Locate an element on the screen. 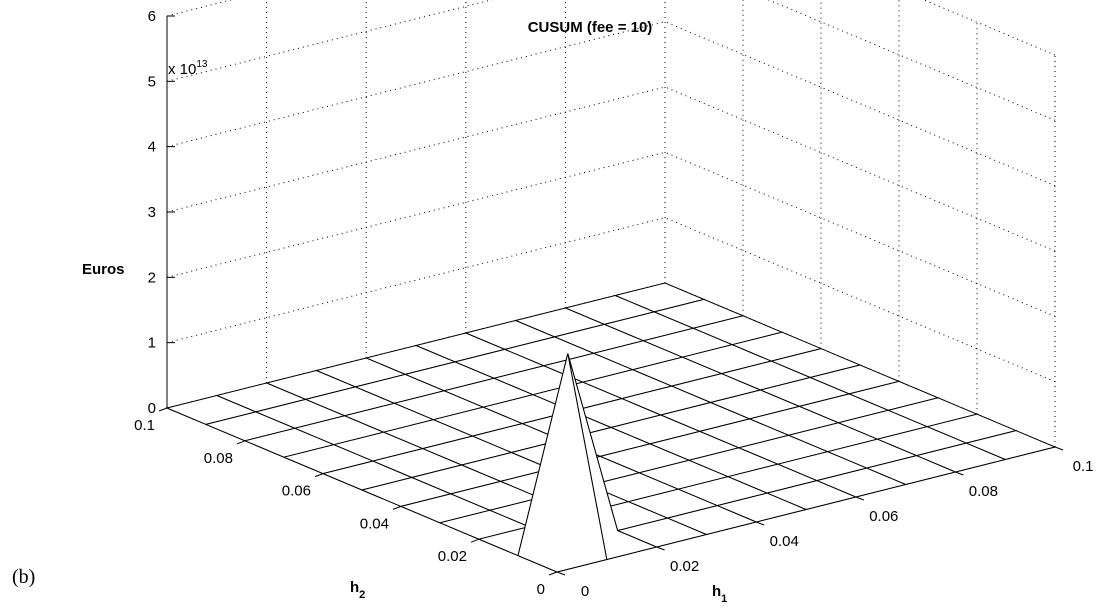  x-tick-label: 0.02 is located at coordinates (684, 566).